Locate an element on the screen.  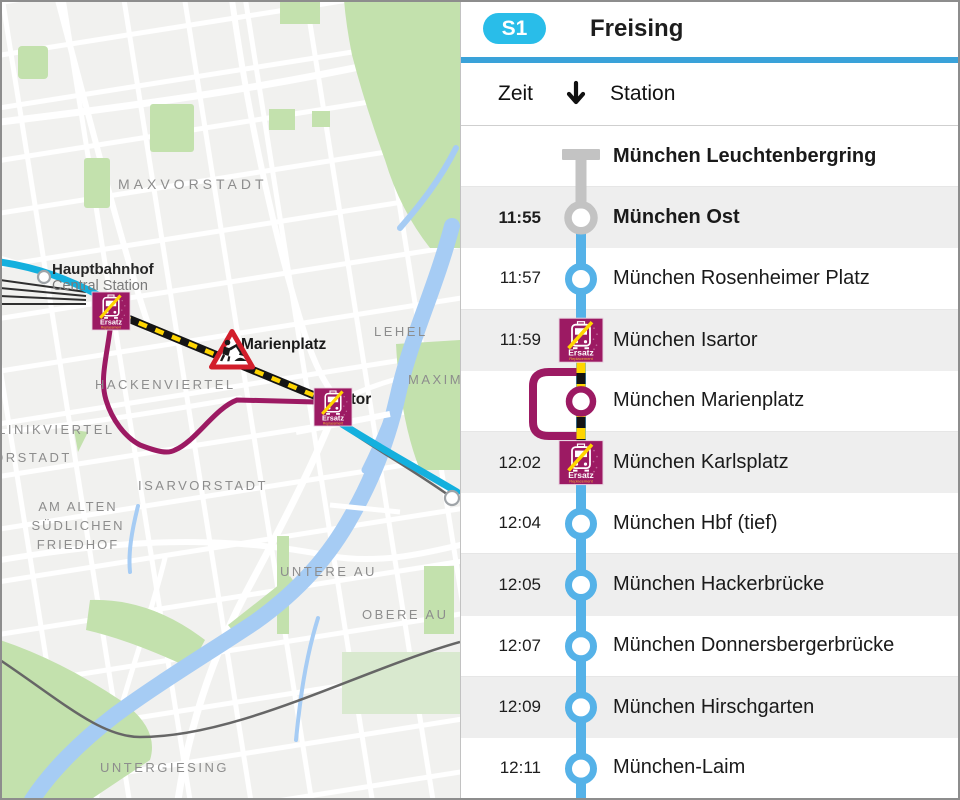
stop-name: München Donnersbergerbrücke is located at coordinates (754, 645).